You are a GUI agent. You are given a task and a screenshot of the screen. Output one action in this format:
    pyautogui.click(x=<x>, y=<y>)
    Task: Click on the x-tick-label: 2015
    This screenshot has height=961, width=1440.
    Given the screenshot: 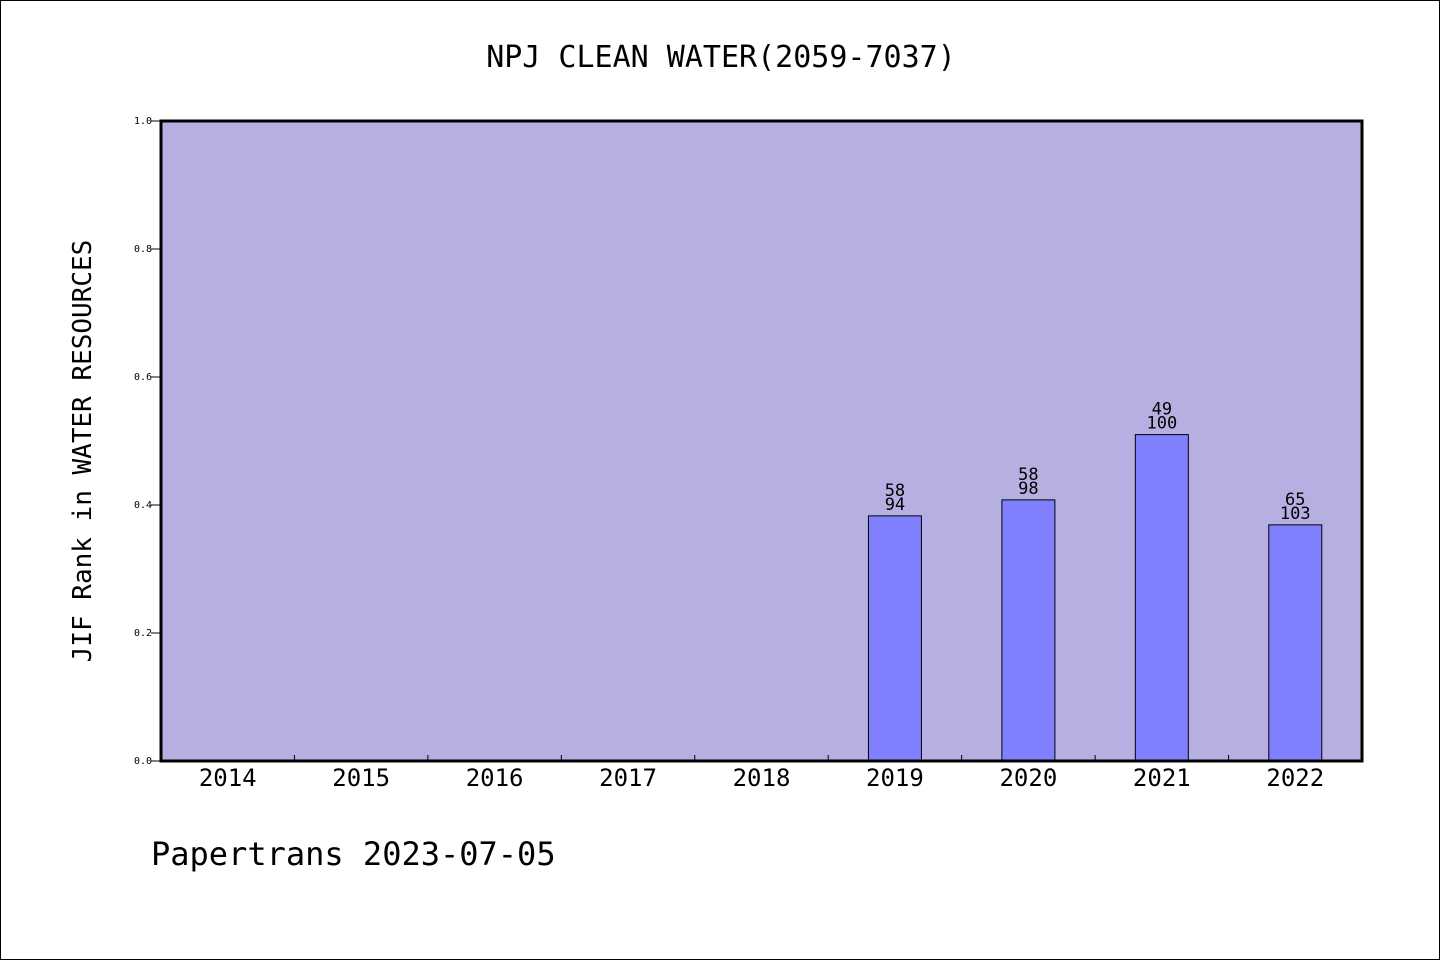 What is the action you would take?
    pyautogui.click(x=361, y=778)
    